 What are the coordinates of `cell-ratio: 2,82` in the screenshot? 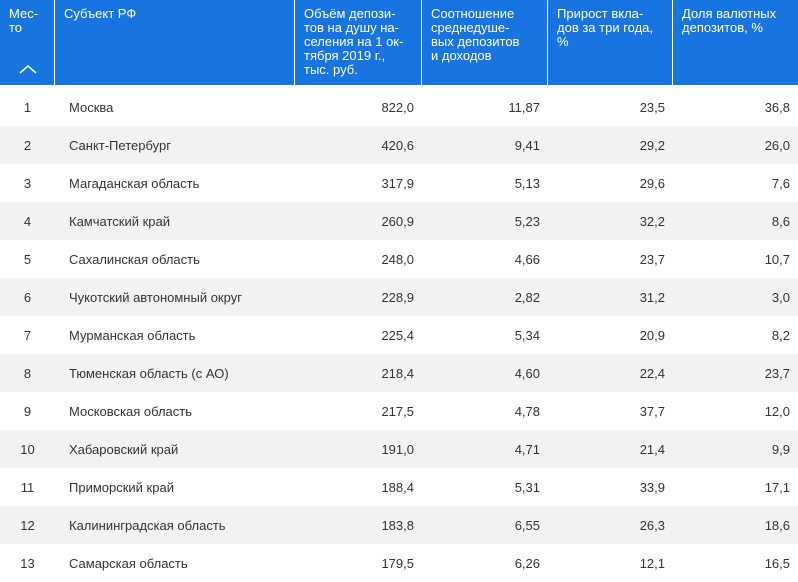 It's located at (527, 297).